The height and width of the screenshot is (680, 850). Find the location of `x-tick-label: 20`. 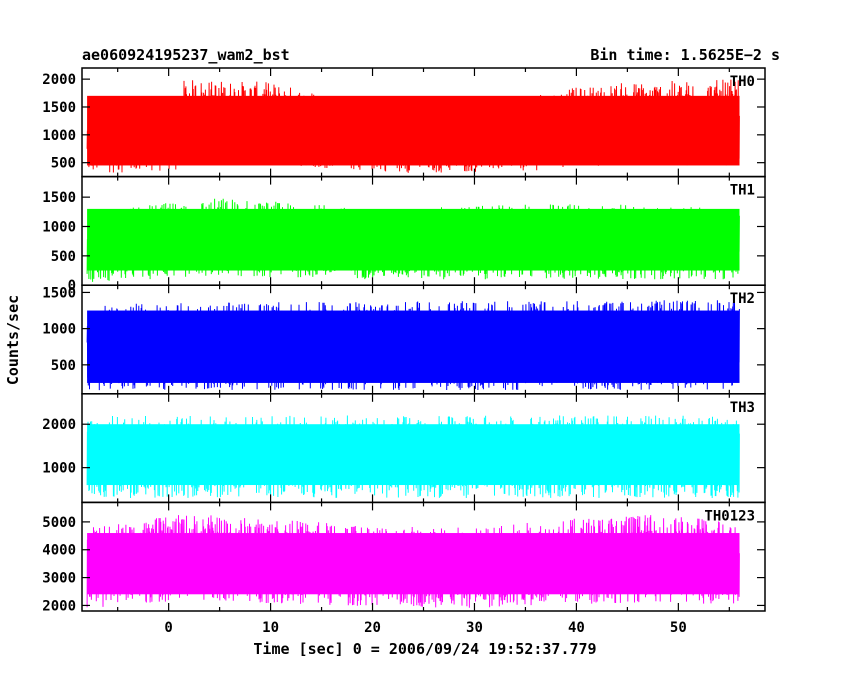

x-tick-label: 20 is located at coordinates (372, 628).